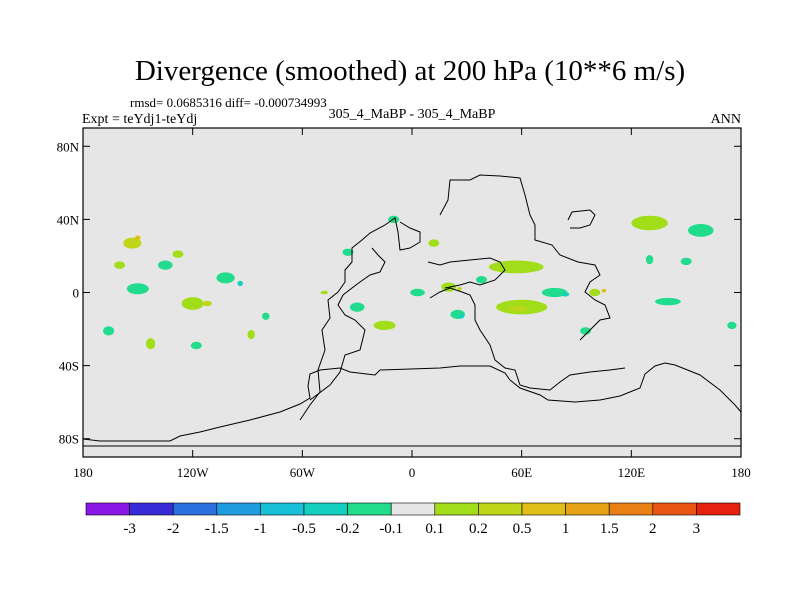 This screenshot has width=800, height=600. Describe the element at coordinates (697, 529) in the screenshot. I see `colorbar-label-13: 3` at that location.